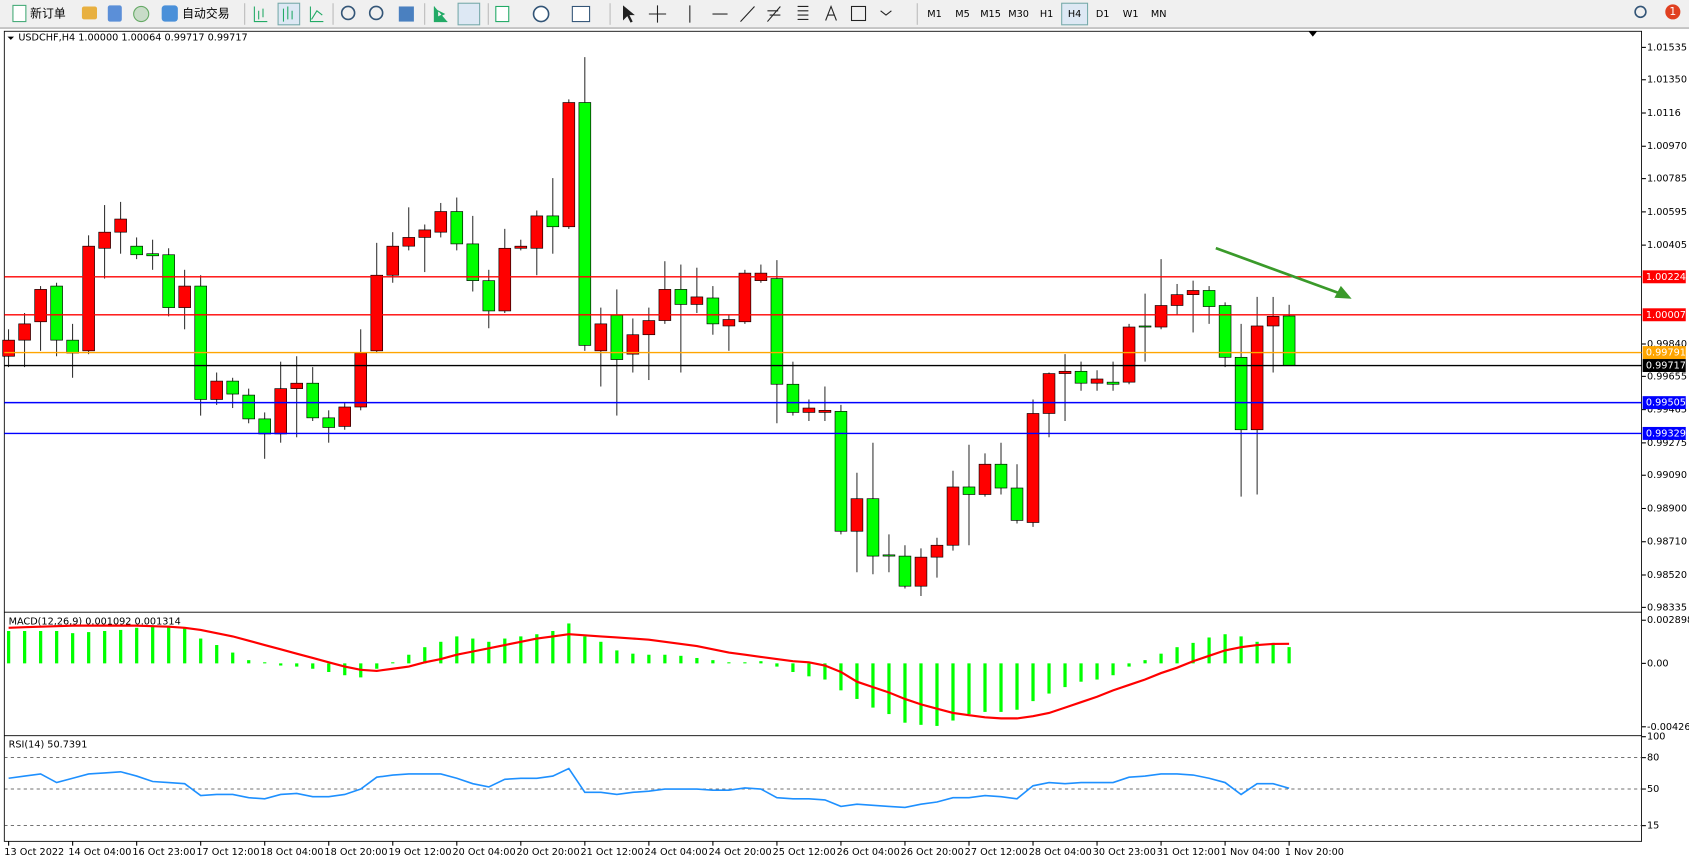 The image size is (1689, 864). Describe the element at coordinates (844, 14) in the screenshot. I see `toolbar: 新订单 自动交易 M1 M5 M15 M30 H1 H4 D1 W1 MN` at that location.